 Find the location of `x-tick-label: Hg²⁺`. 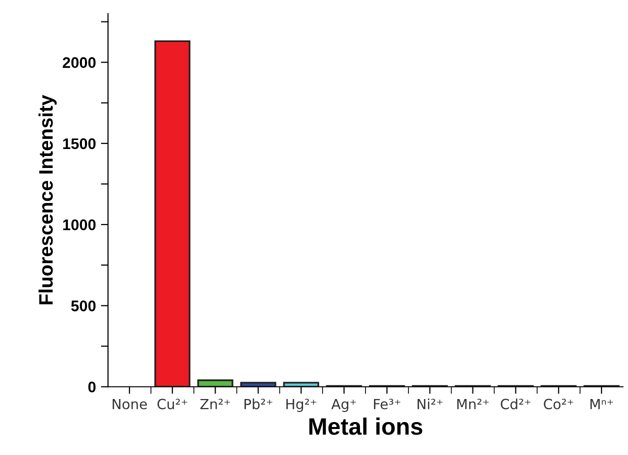

x-tick-label: Hg²⁺ is located at coordinates (301, 405).